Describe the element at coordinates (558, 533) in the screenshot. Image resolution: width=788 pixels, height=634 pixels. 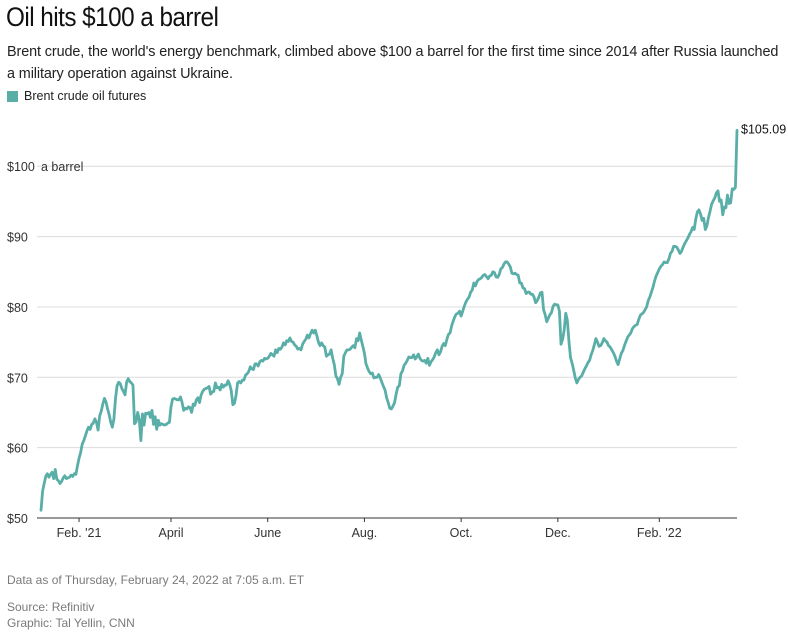
I see `x-tick-label: Dec.` at that location.